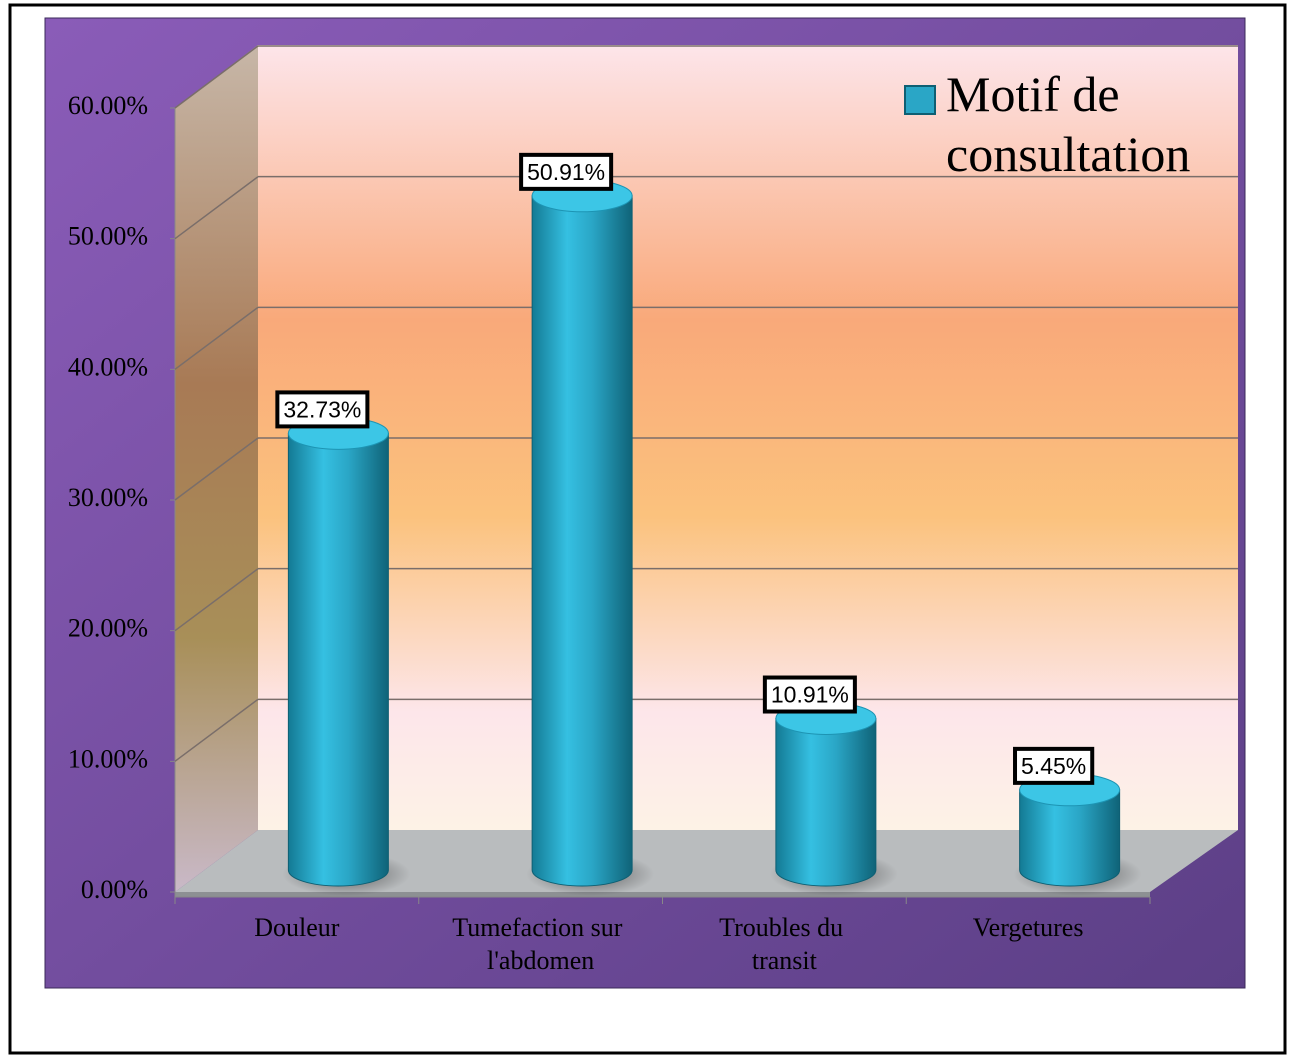  What do you see at coordinates (108, 366) in the screenshot?
I see `y-tick-label: 40.00%` at bounding box center [108, 366].